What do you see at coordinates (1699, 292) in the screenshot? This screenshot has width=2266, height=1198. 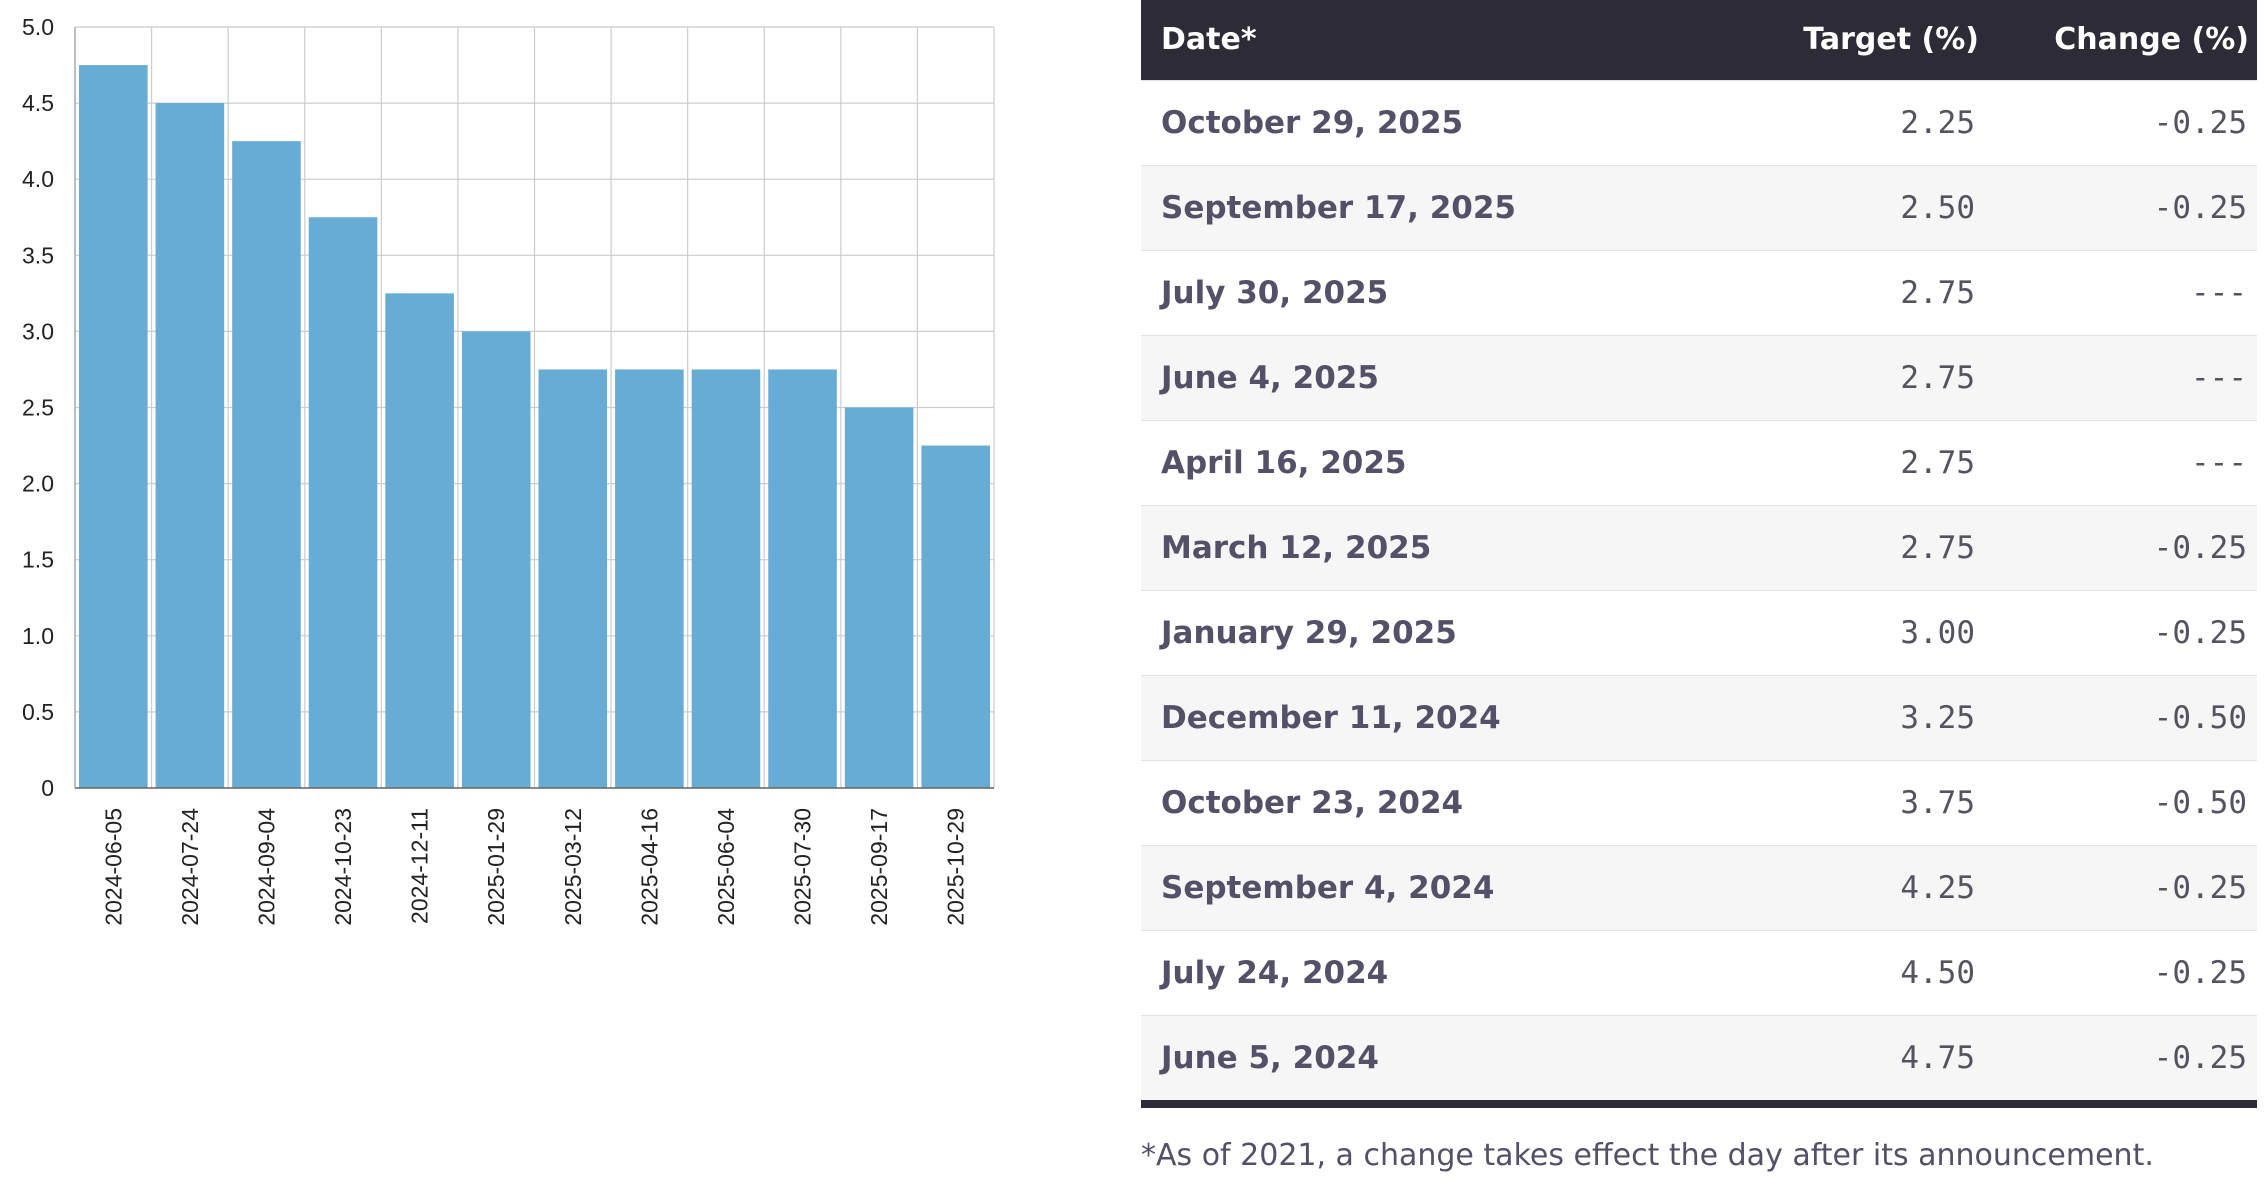 I see `table-row: July 30, 2025 2.75 ---` at bounding box center [1699, 292].